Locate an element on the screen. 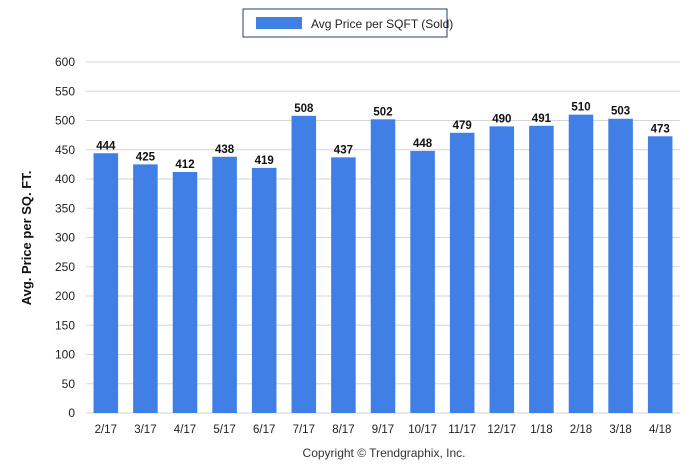 The height and width of the screenshot is (472, 700). y-tick-label: 350 is located at coordinates (65, 208).